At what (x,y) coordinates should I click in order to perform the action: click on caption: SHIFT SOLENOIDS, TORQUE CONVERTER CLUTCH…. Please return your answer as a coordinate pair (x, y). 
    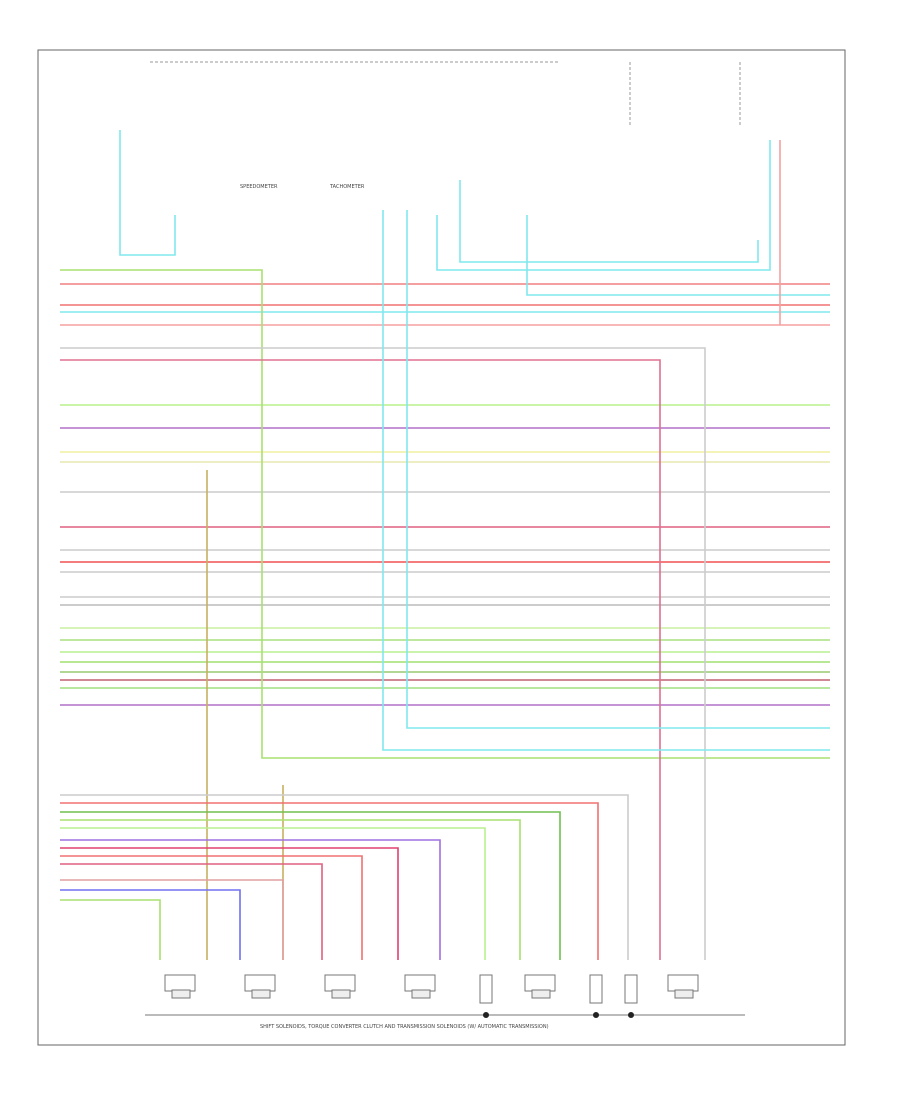
    Looking at the image, I should click on (404, 1027).